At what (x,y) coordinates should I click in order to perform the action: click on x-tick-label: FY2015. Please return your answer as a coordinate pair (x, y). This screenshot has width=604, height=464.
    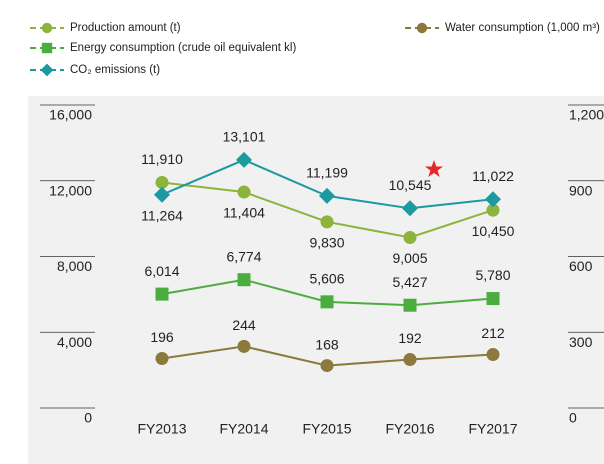
    Looking at the image, I should click on (326, 429).